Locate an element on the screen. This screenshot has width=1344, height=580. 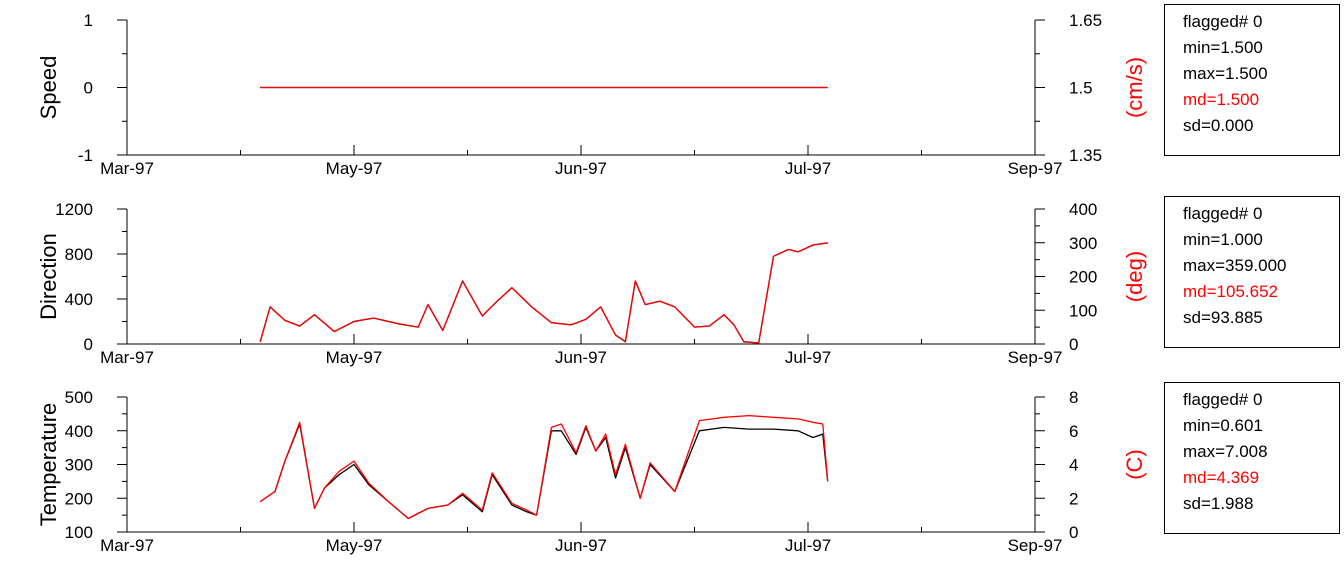
y-tick-label: 100 is located at coordinates (79, 532).